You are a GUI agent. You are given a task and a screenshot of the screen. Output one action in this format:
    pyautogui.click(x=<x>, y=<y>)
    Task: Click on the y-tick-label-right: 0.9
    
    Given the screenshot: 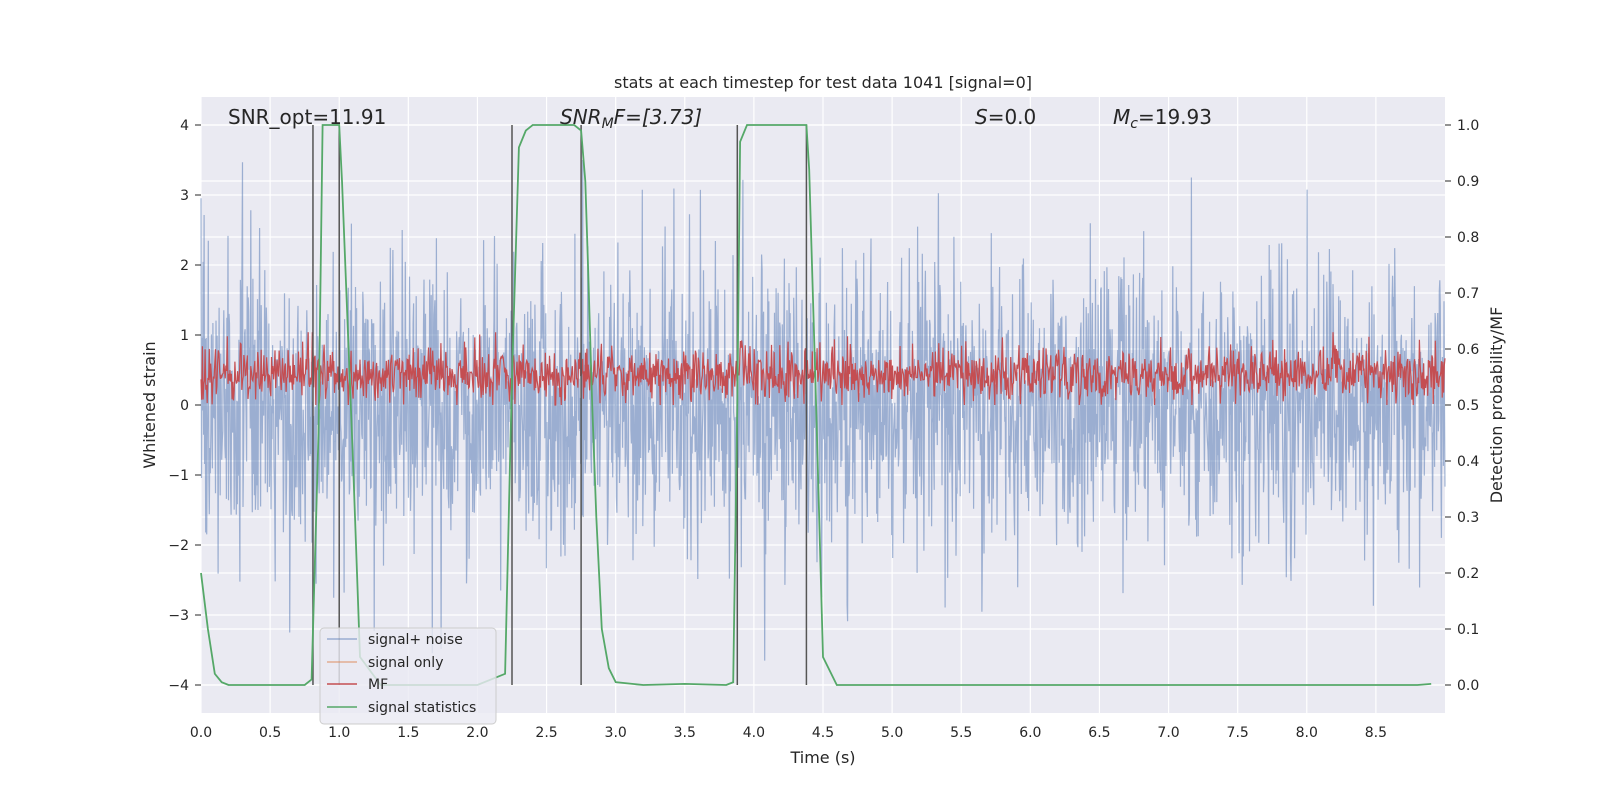 What is the action you would take?
    pyautogui.click(x=1468, y=182)
    